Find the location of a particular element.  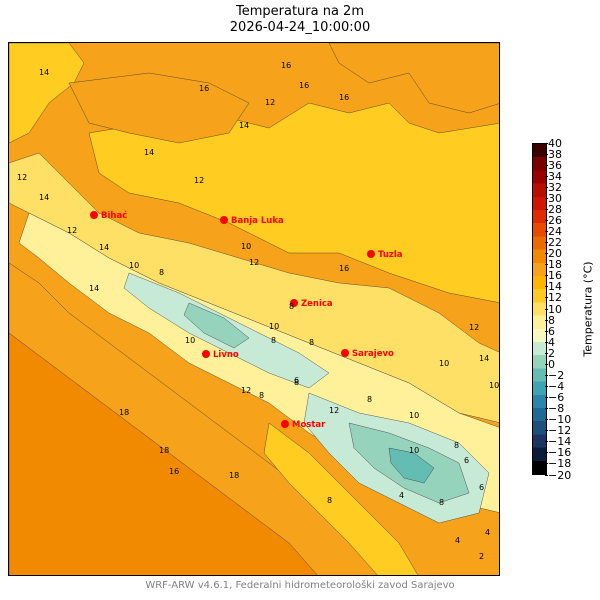

city-label: Bihać is located at coordinates (114, 215).